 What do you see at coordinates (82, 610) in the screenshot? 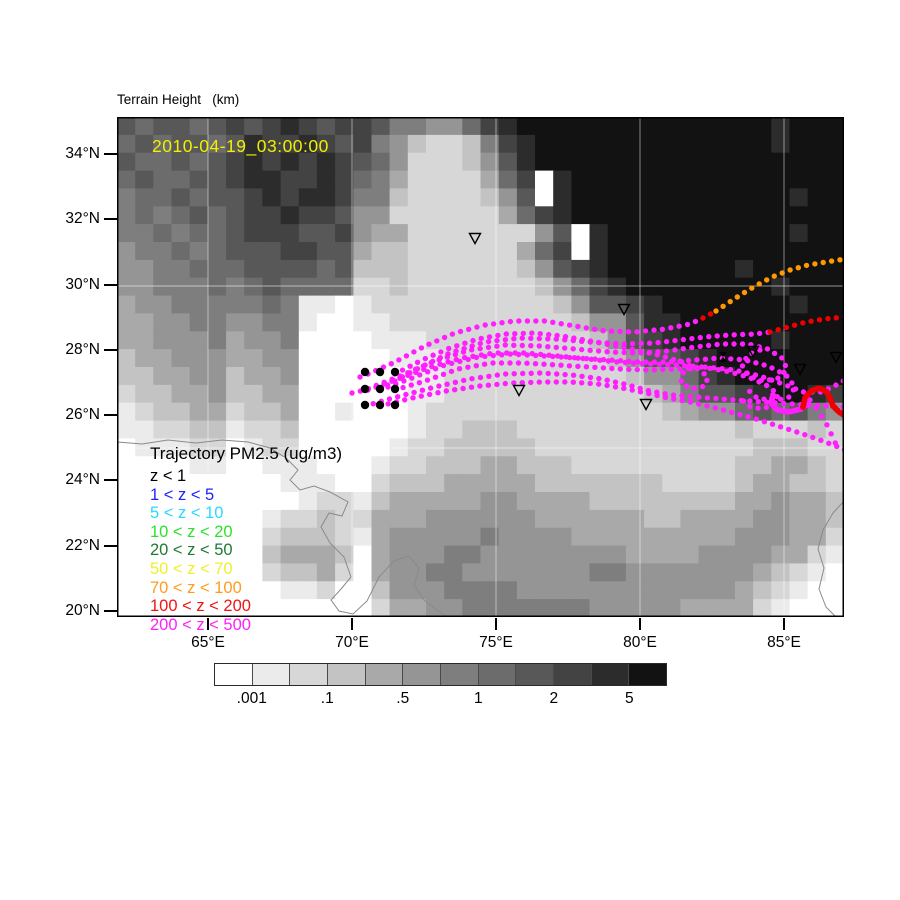
I see `lat-tick-label: 20°N` at bounding box center [82, 610].